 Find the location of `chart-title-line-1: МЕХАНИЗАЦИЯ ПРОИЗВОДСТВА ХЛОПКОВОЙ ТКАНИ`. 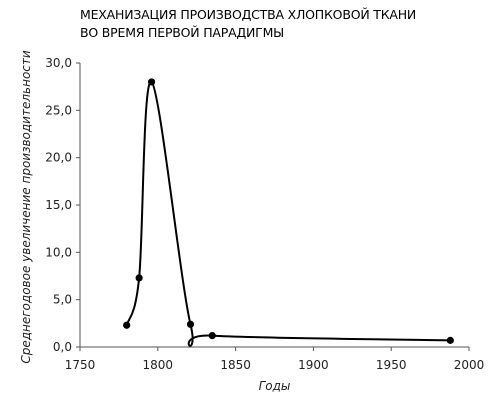

chart-title-line-1: МЕХАНИЗАЦИЯ ПРОИЗВОДСТВА ХЛОПКОВОЙ ТКАНИ is located at coordinates (248, 14).